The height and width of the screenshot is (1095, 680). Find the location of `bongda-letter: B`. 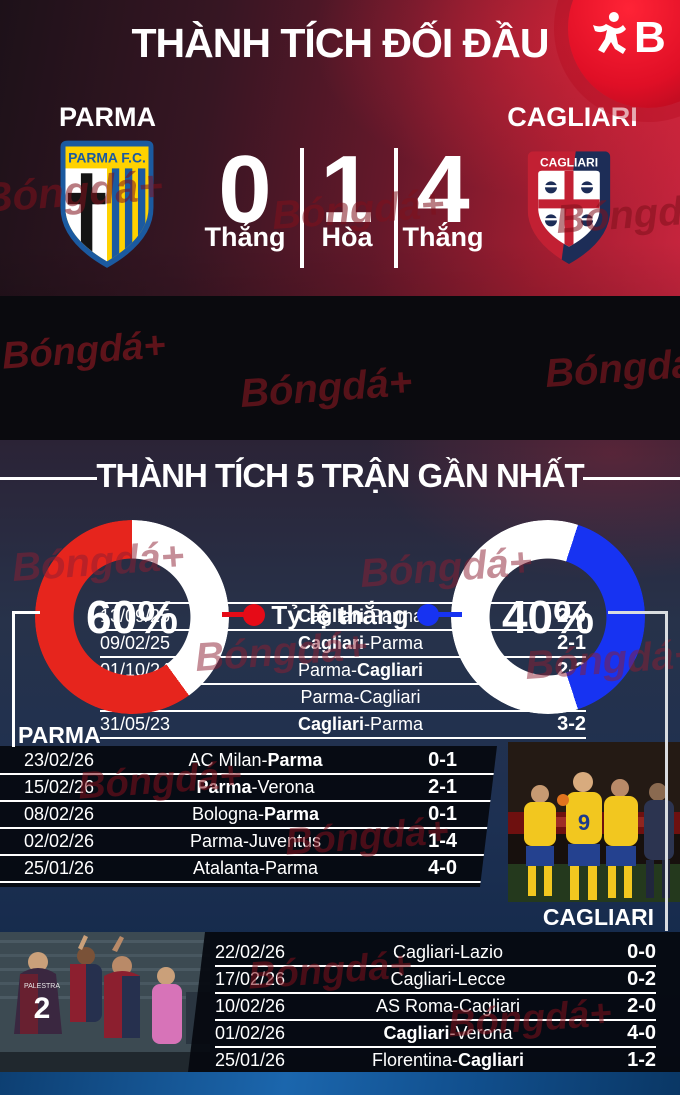

bongda-letter: B is located at coordinates (650, 37).